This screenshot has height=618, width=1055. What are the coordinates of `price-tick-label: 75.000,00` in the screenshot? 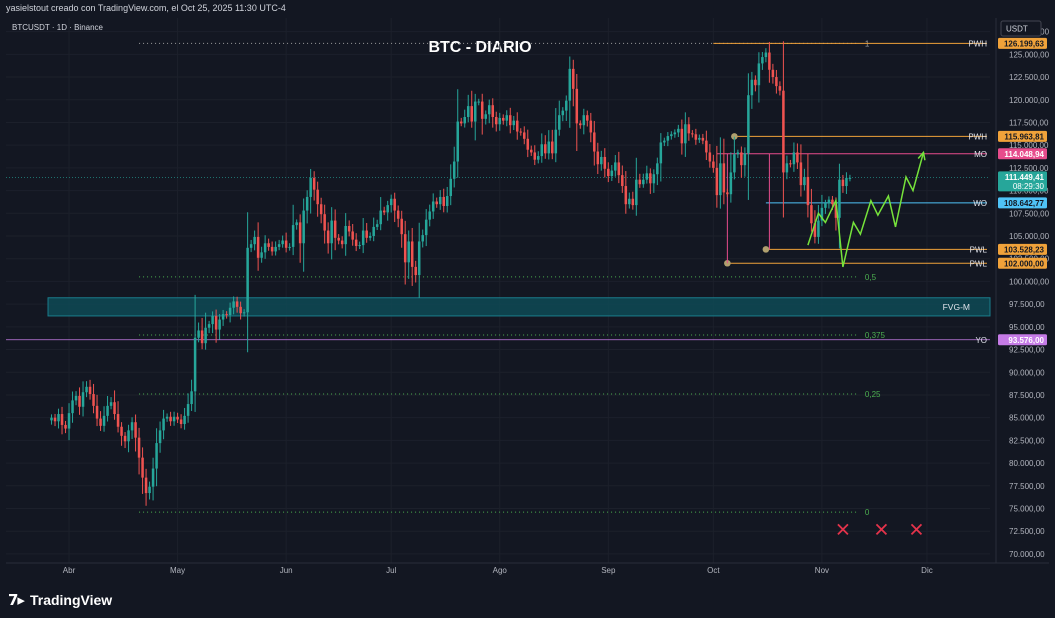 It's located at (1027, 509).